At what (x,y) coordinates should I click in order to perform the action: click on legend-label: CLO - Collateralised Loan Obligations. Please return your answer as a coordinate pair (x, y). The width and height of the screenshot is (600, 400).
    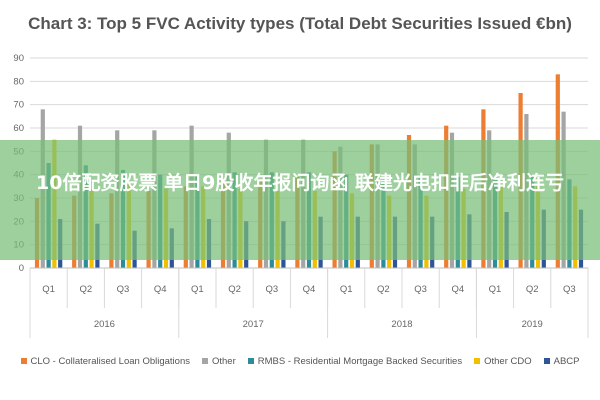
    Looking at the image, I should click on (110, 361).